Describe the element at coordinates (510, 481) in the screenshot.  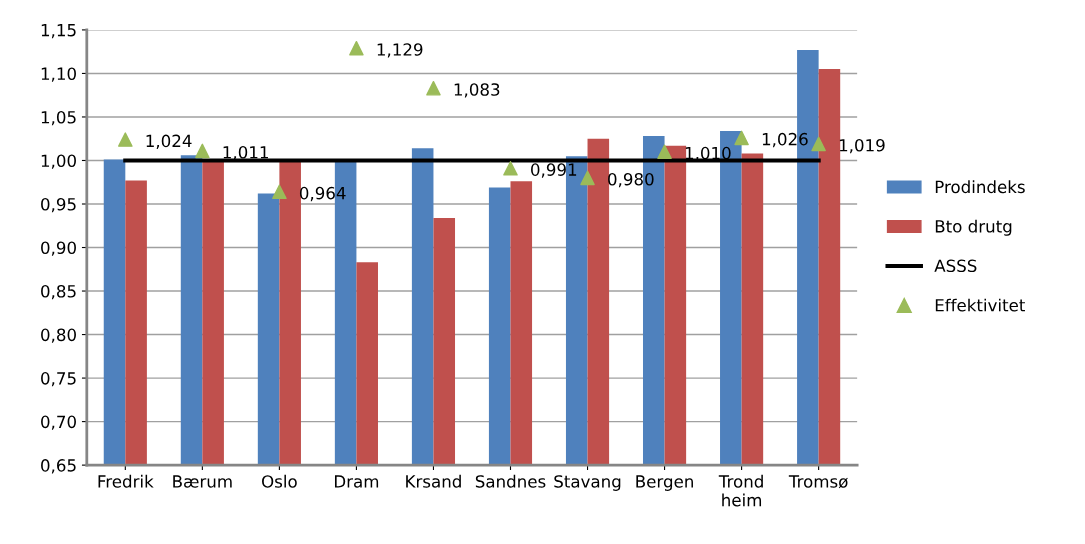
I see `x-tick-label: Sandnes` at that location.